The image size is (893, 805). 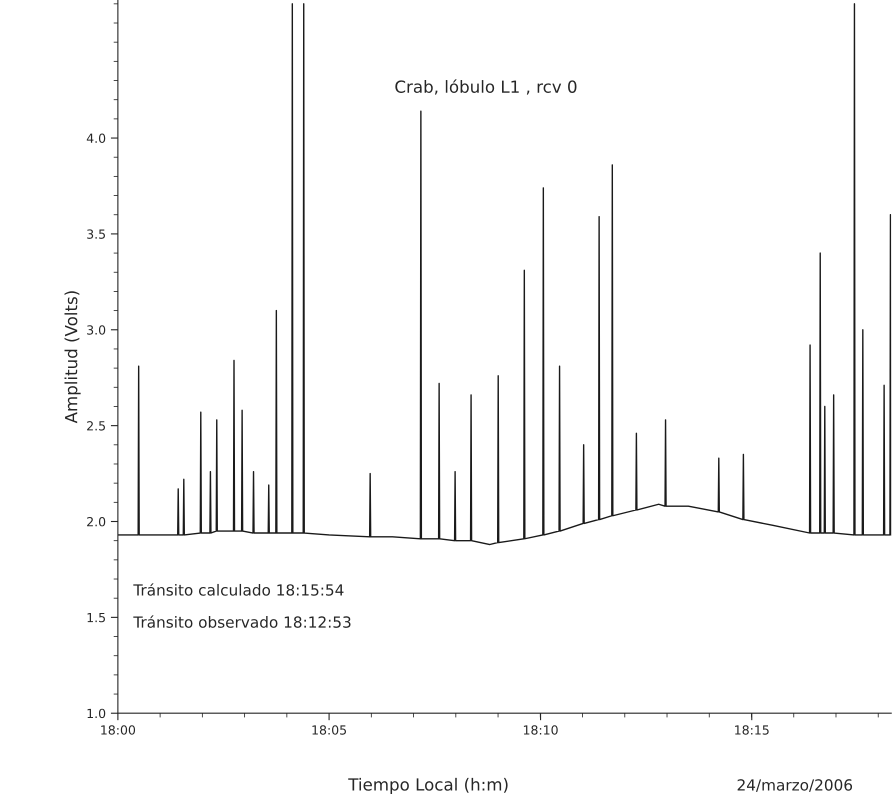 What do you see at coordinates (72, 357) in the screenshot?
I see `y-axis-title: Amplitud (Volts)` at bounding box center [72, 357].